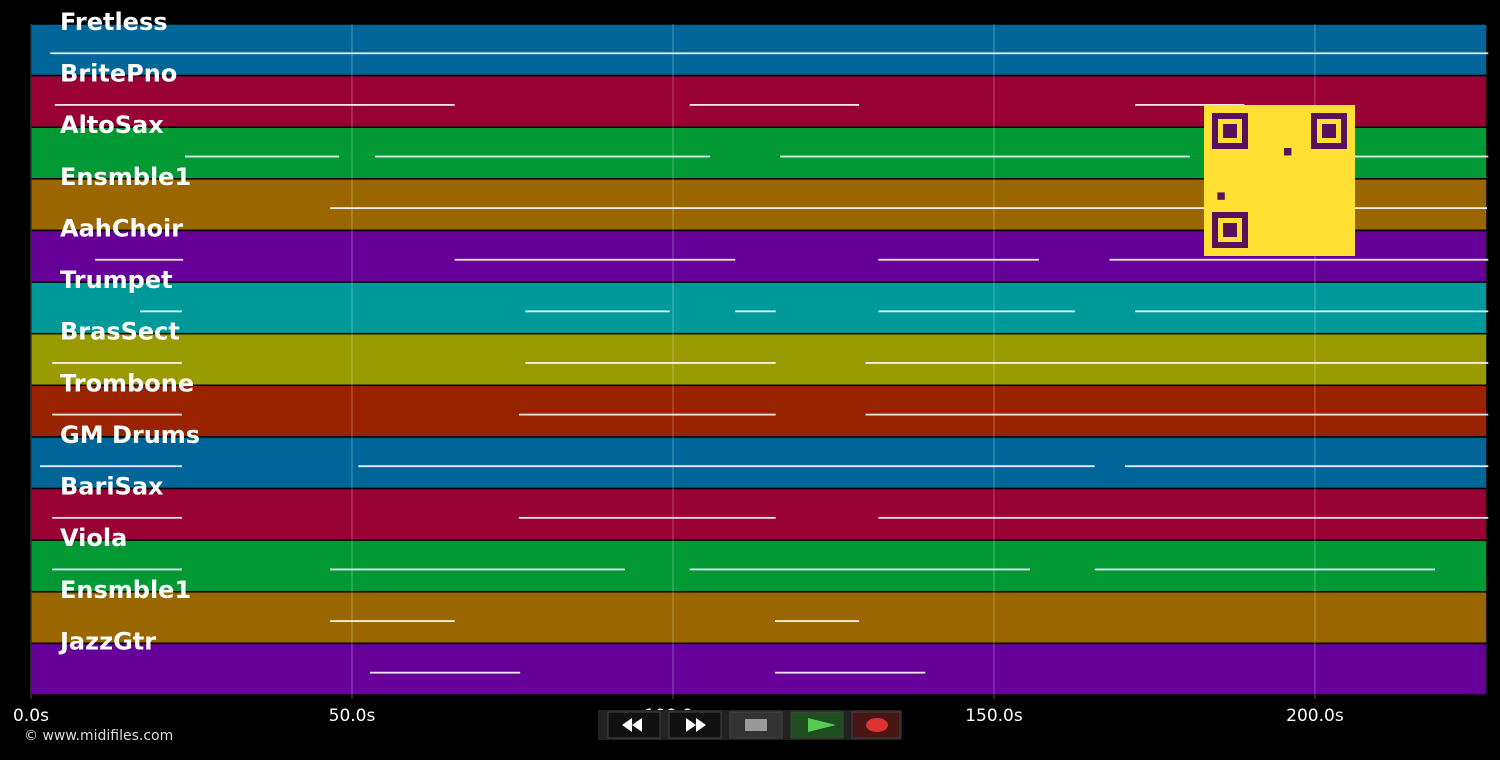 The image size is (1500, 760). Describe the element at coordinates (1315, 716) in the screenshot. I see `x-tick-label: 200.0s` at that location.